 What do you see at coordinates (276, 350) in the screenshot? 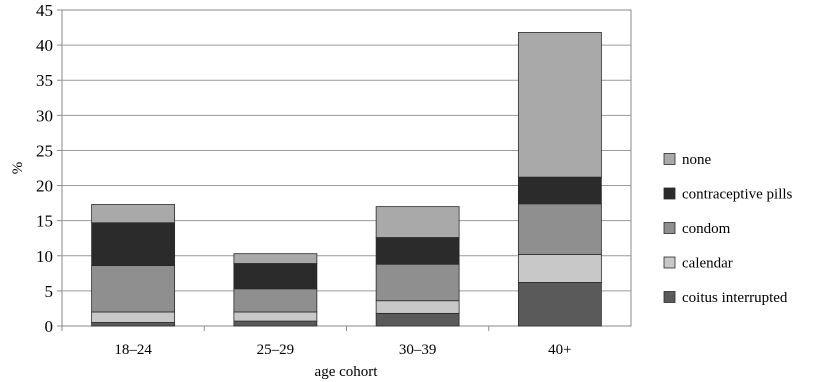
I see `x-tick-label: 25–29` at bounding box center [276, 350].